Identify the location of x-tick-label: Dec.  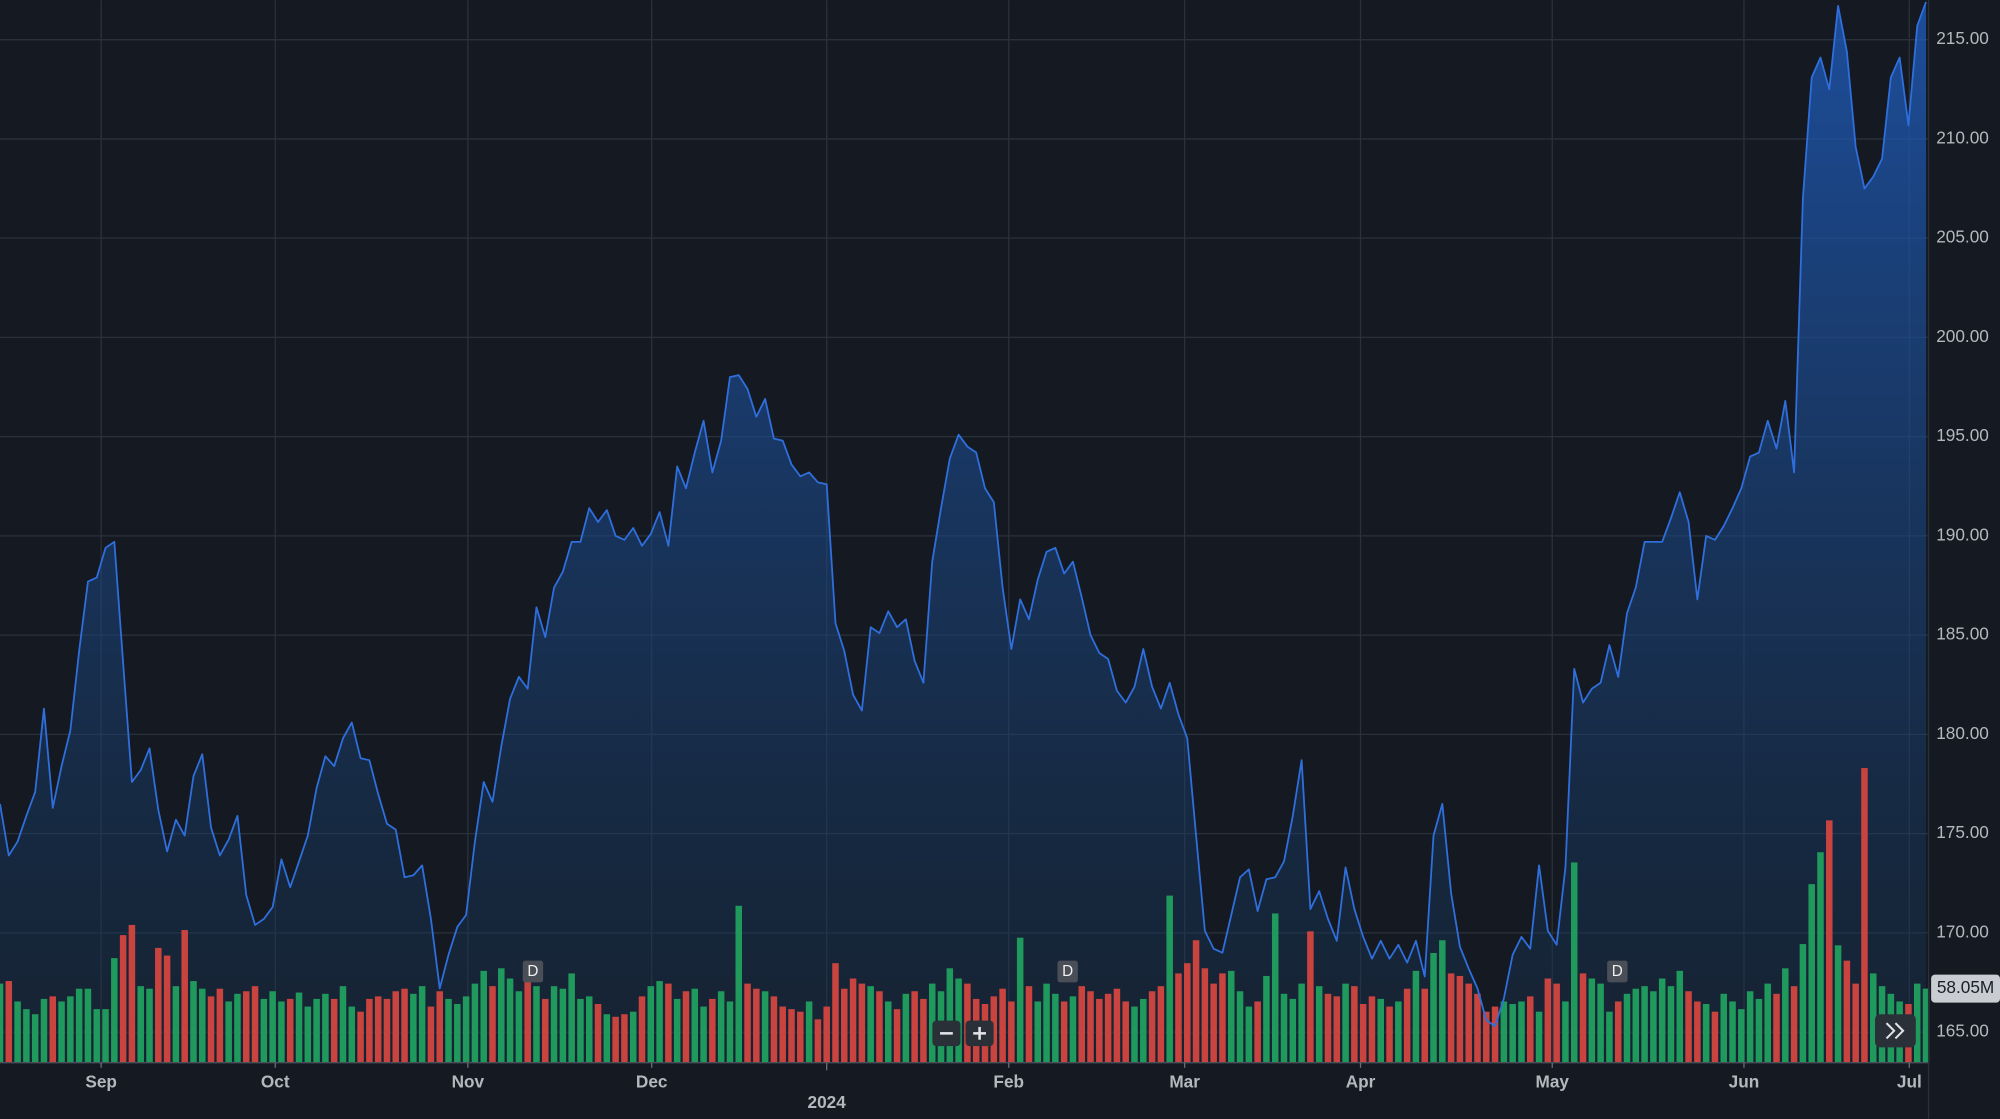
(652, 1082).